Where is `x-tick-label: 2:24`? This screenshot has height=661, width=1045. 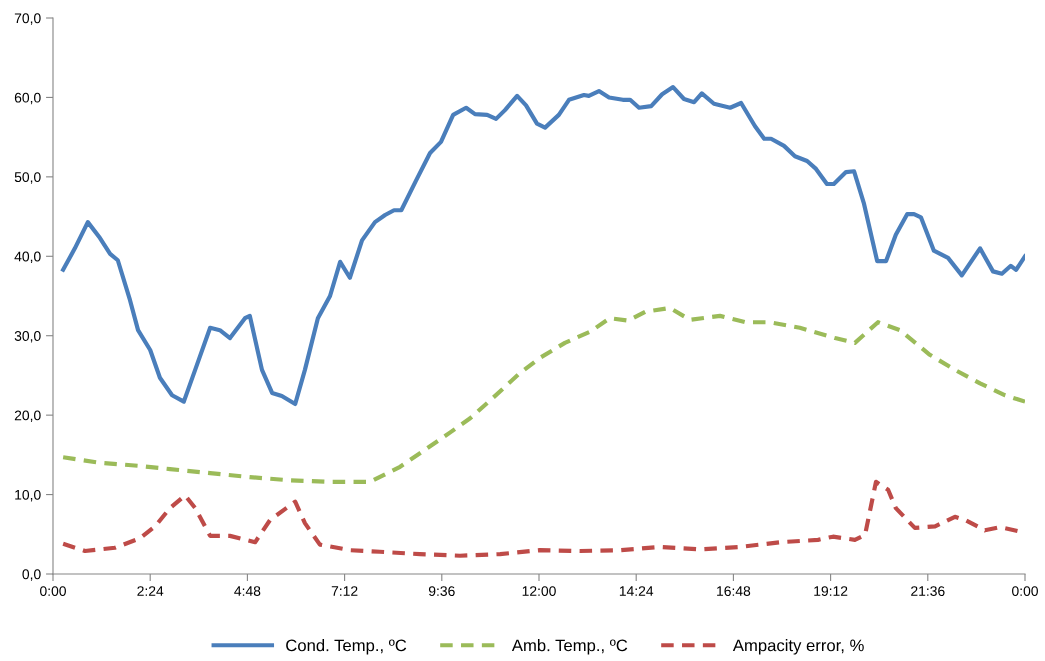 x-tick-label: 2:24 is located at coordinates (150, 591).